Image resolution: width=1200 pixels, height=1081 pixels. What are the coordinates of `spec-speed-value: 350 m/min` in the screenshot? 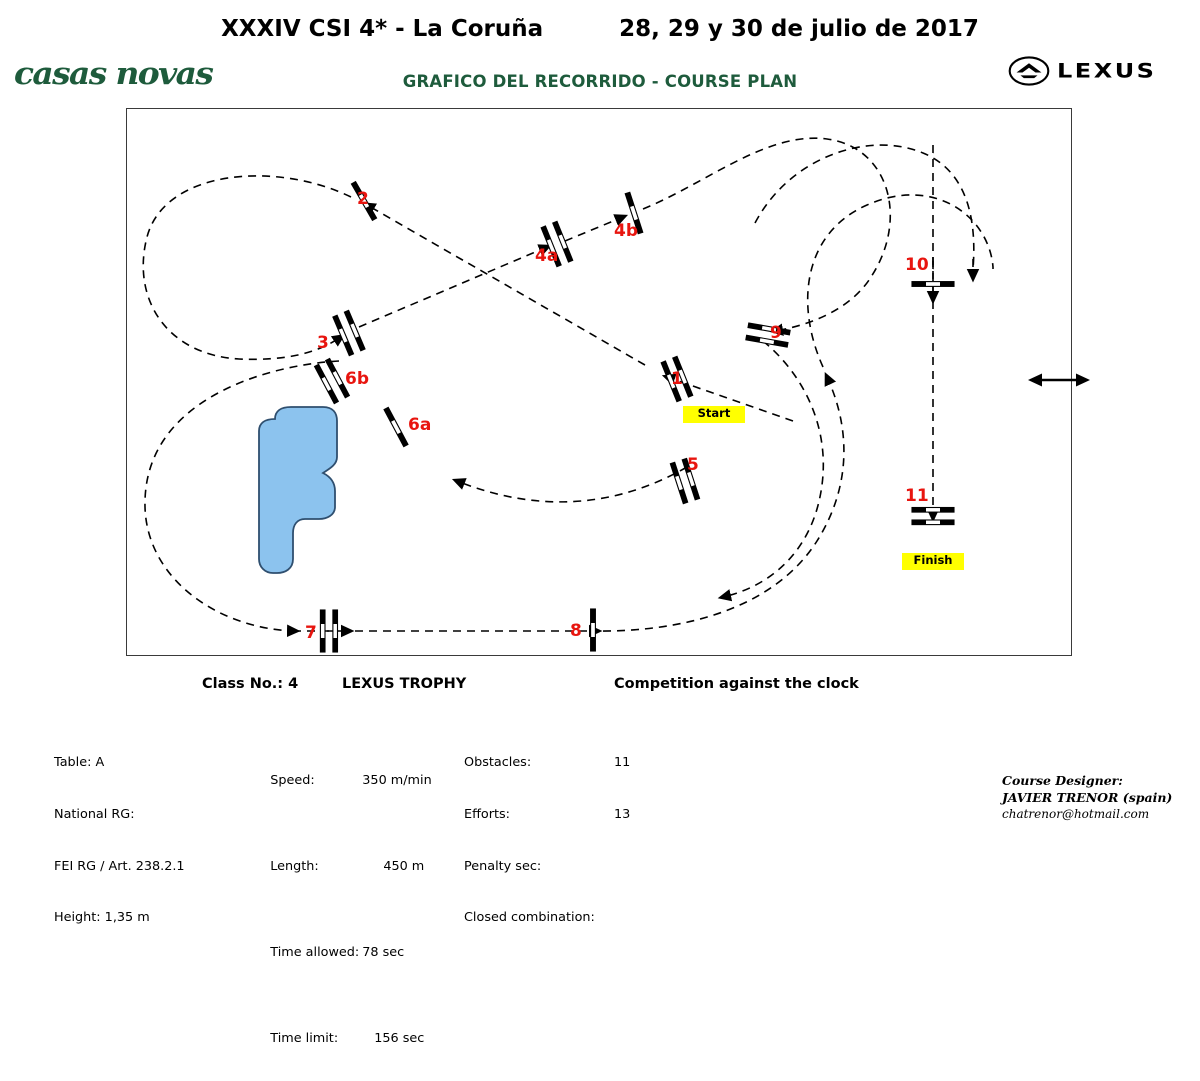 It's located at (397, 780).